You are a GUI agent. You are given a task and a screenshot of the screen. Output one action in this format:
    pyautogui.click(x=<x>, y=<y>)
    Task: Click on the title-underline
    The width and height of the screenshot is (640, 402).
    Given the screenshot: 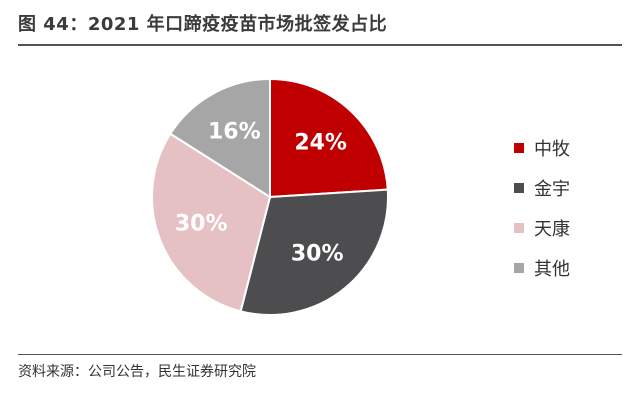 What is the action you would take?
    pyautogui.click(x=320, y=45)
    